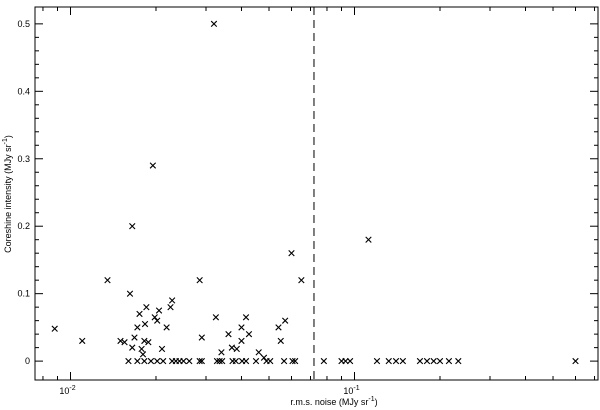  Describe the element at coordinates (7, 194) in the screenshot. I see `y-axis-label: Coreshine intensity (MJy sr-1)` at that location.